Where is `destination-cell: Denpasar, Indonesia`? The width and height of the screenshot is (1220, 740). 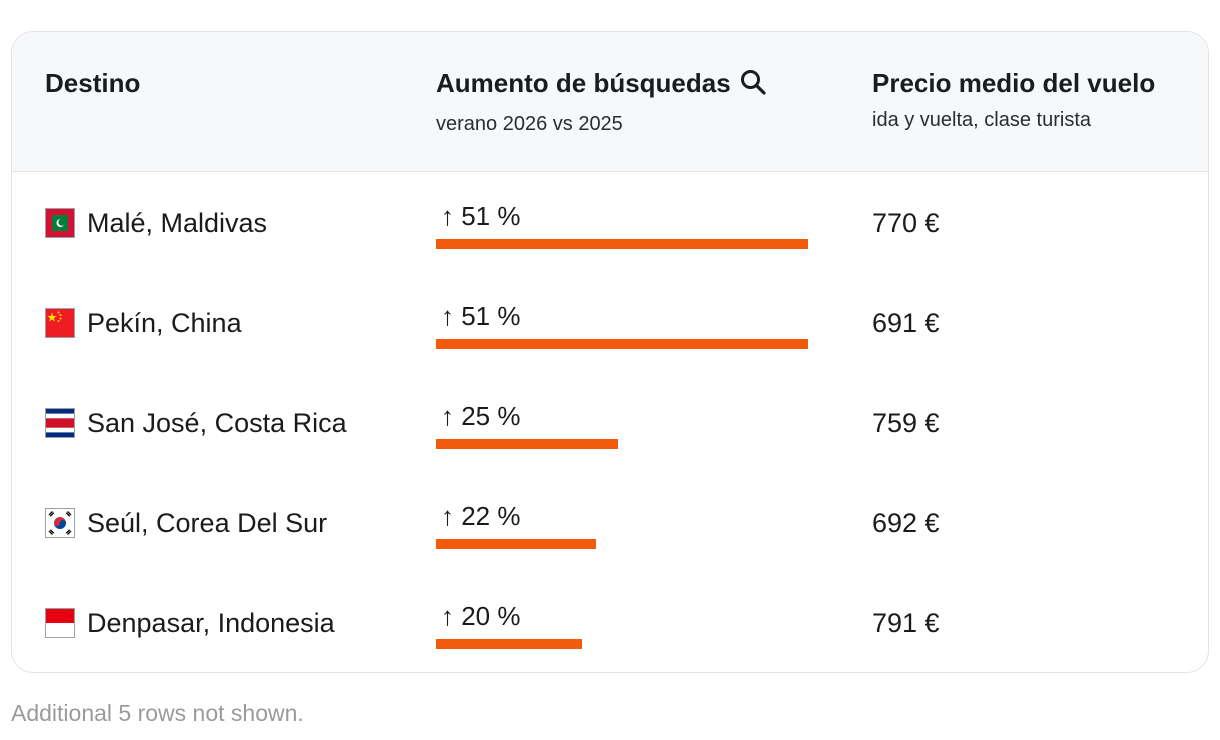
destination-cell: Denpasar, Indonesia is located at coordinates (190, 622).